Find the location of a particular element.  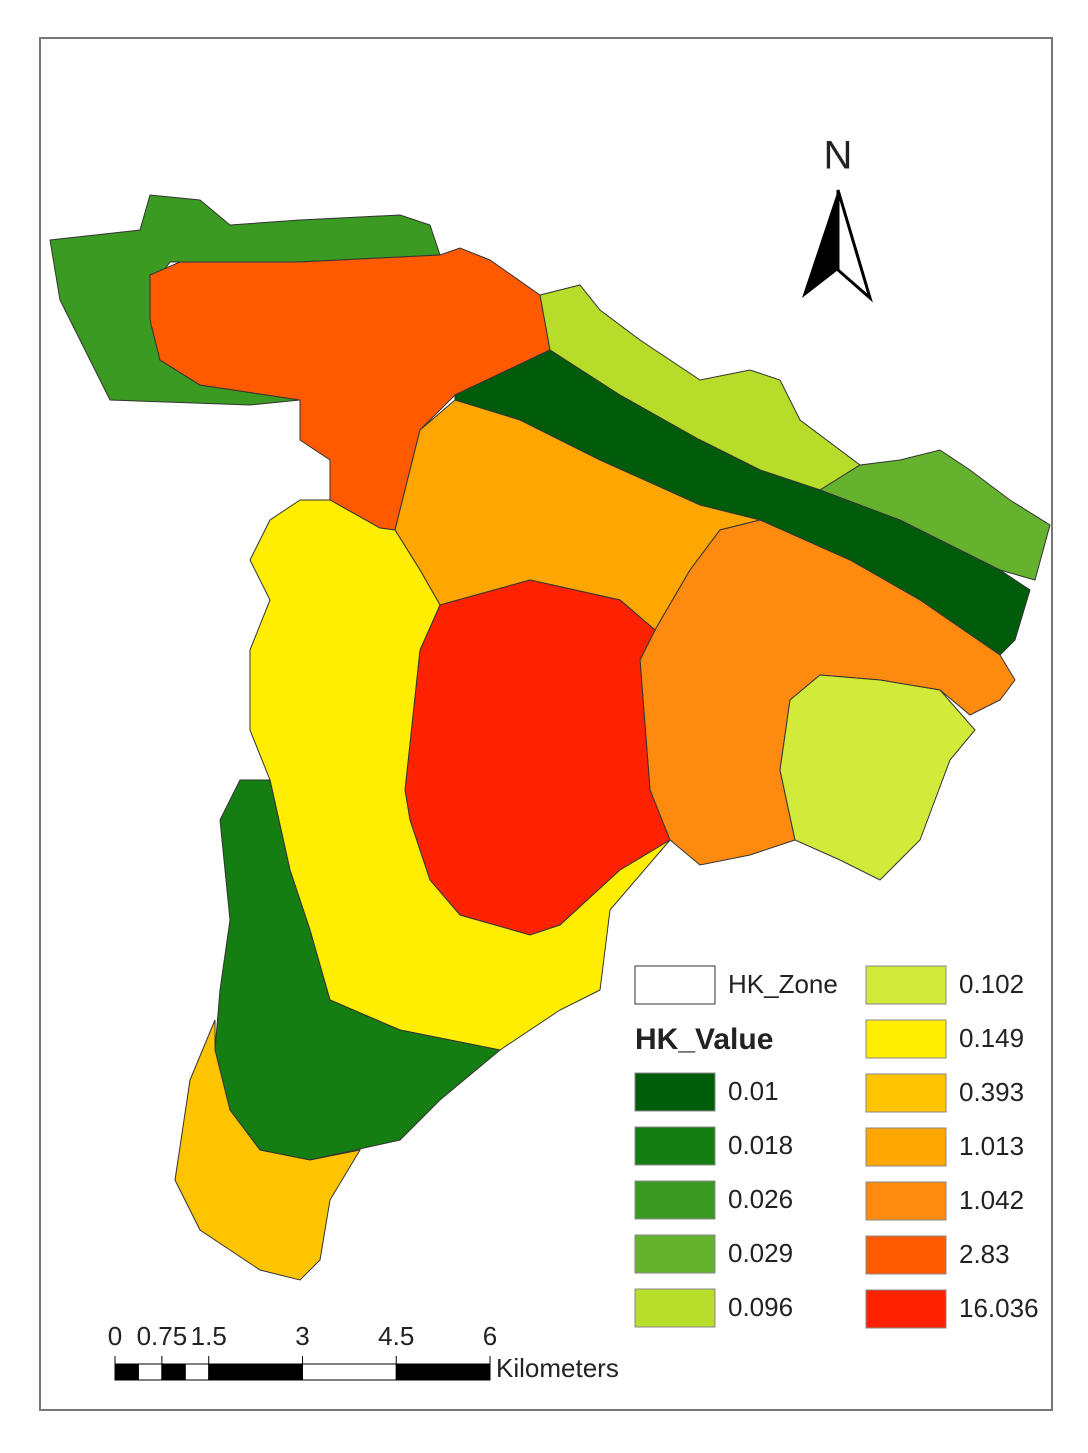

scale-unit: Kilometers is located at coordinates (557, 1368).